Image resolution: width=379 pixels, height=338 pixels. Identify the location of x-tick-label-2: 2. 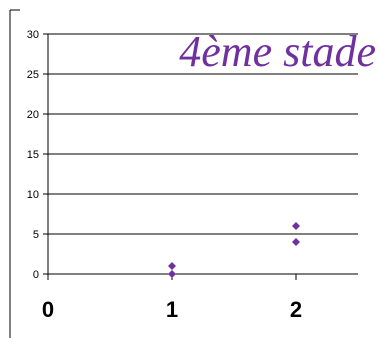
(296, 309).